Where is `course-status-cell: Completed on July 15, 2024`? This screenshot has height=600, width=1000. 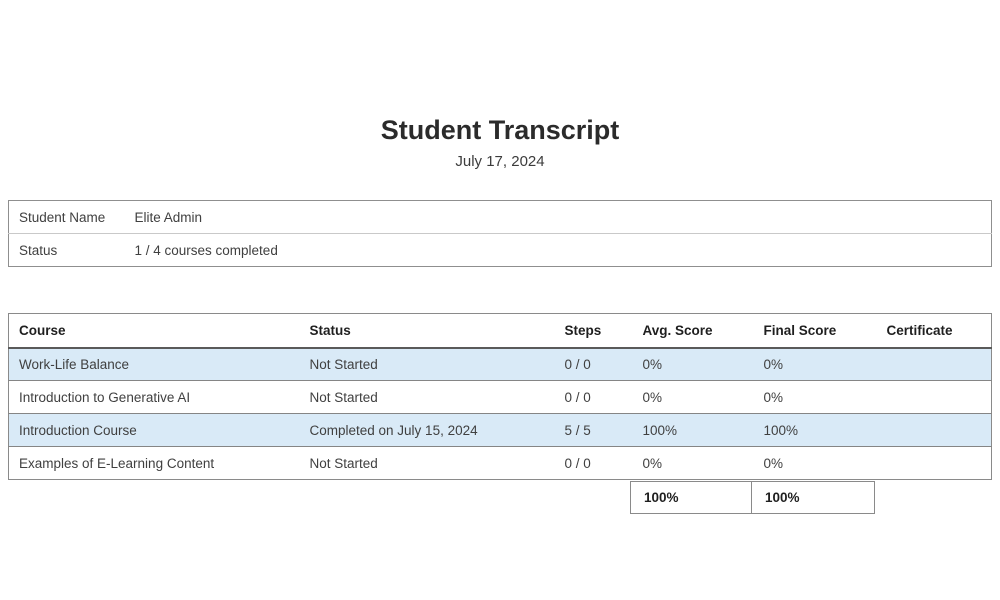
course-status-cell: Completed on July 15, 2024 is located at coordinates (427, 430).